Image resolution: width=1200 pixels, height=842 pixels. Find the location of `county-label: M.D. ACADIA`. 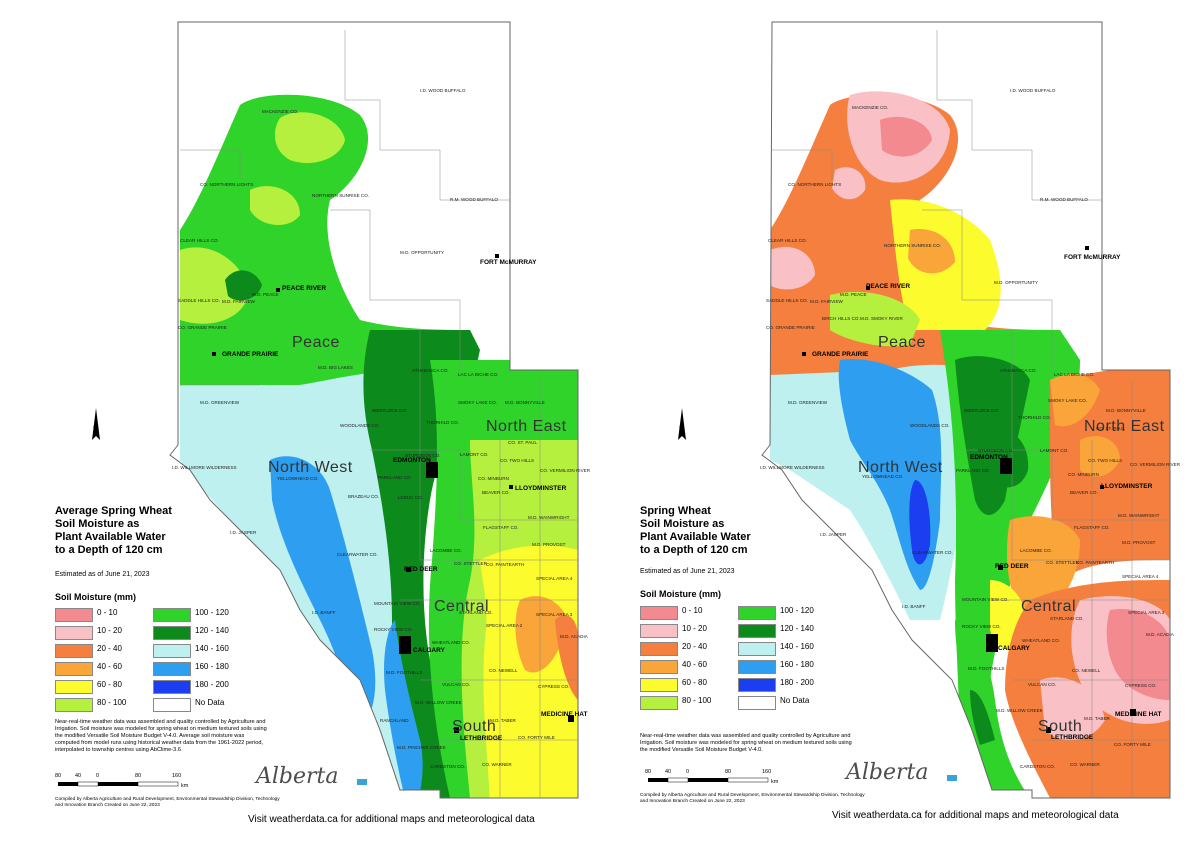

county-label: M.D. ACADIA is located at coordinates (1160, 634).